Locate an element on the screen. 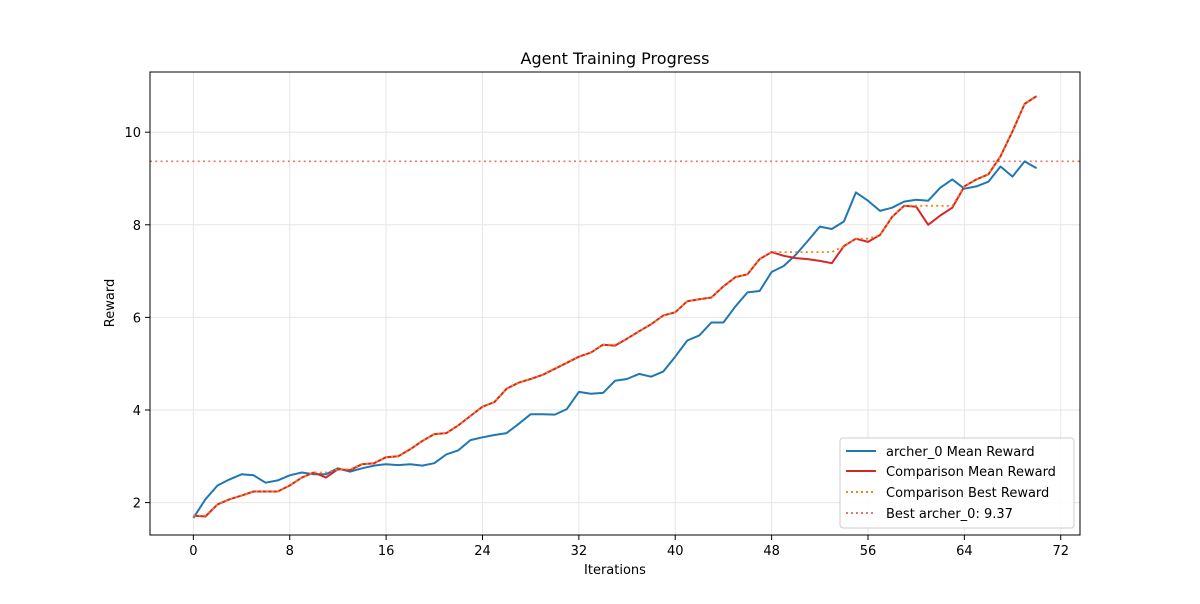 The width and height of the screenshot is (1200, 604). y-tick-label: 8 is located at coordinates (137, 226).